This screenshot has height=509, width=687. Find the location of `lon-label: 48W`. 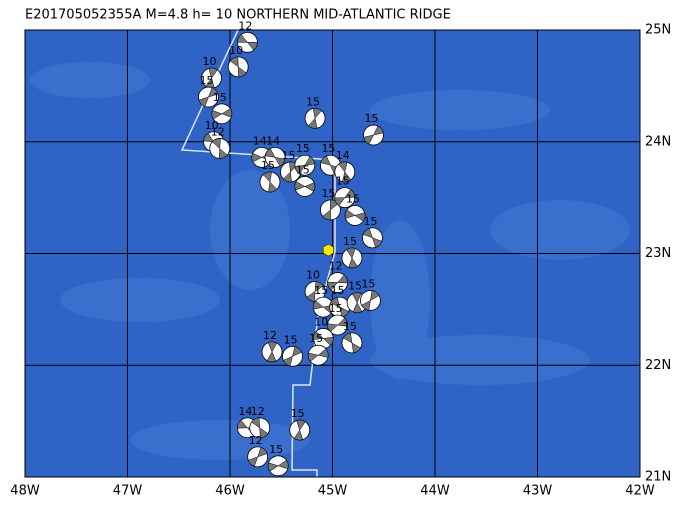

lon-label: 48W is located at coordinates (25, 491).